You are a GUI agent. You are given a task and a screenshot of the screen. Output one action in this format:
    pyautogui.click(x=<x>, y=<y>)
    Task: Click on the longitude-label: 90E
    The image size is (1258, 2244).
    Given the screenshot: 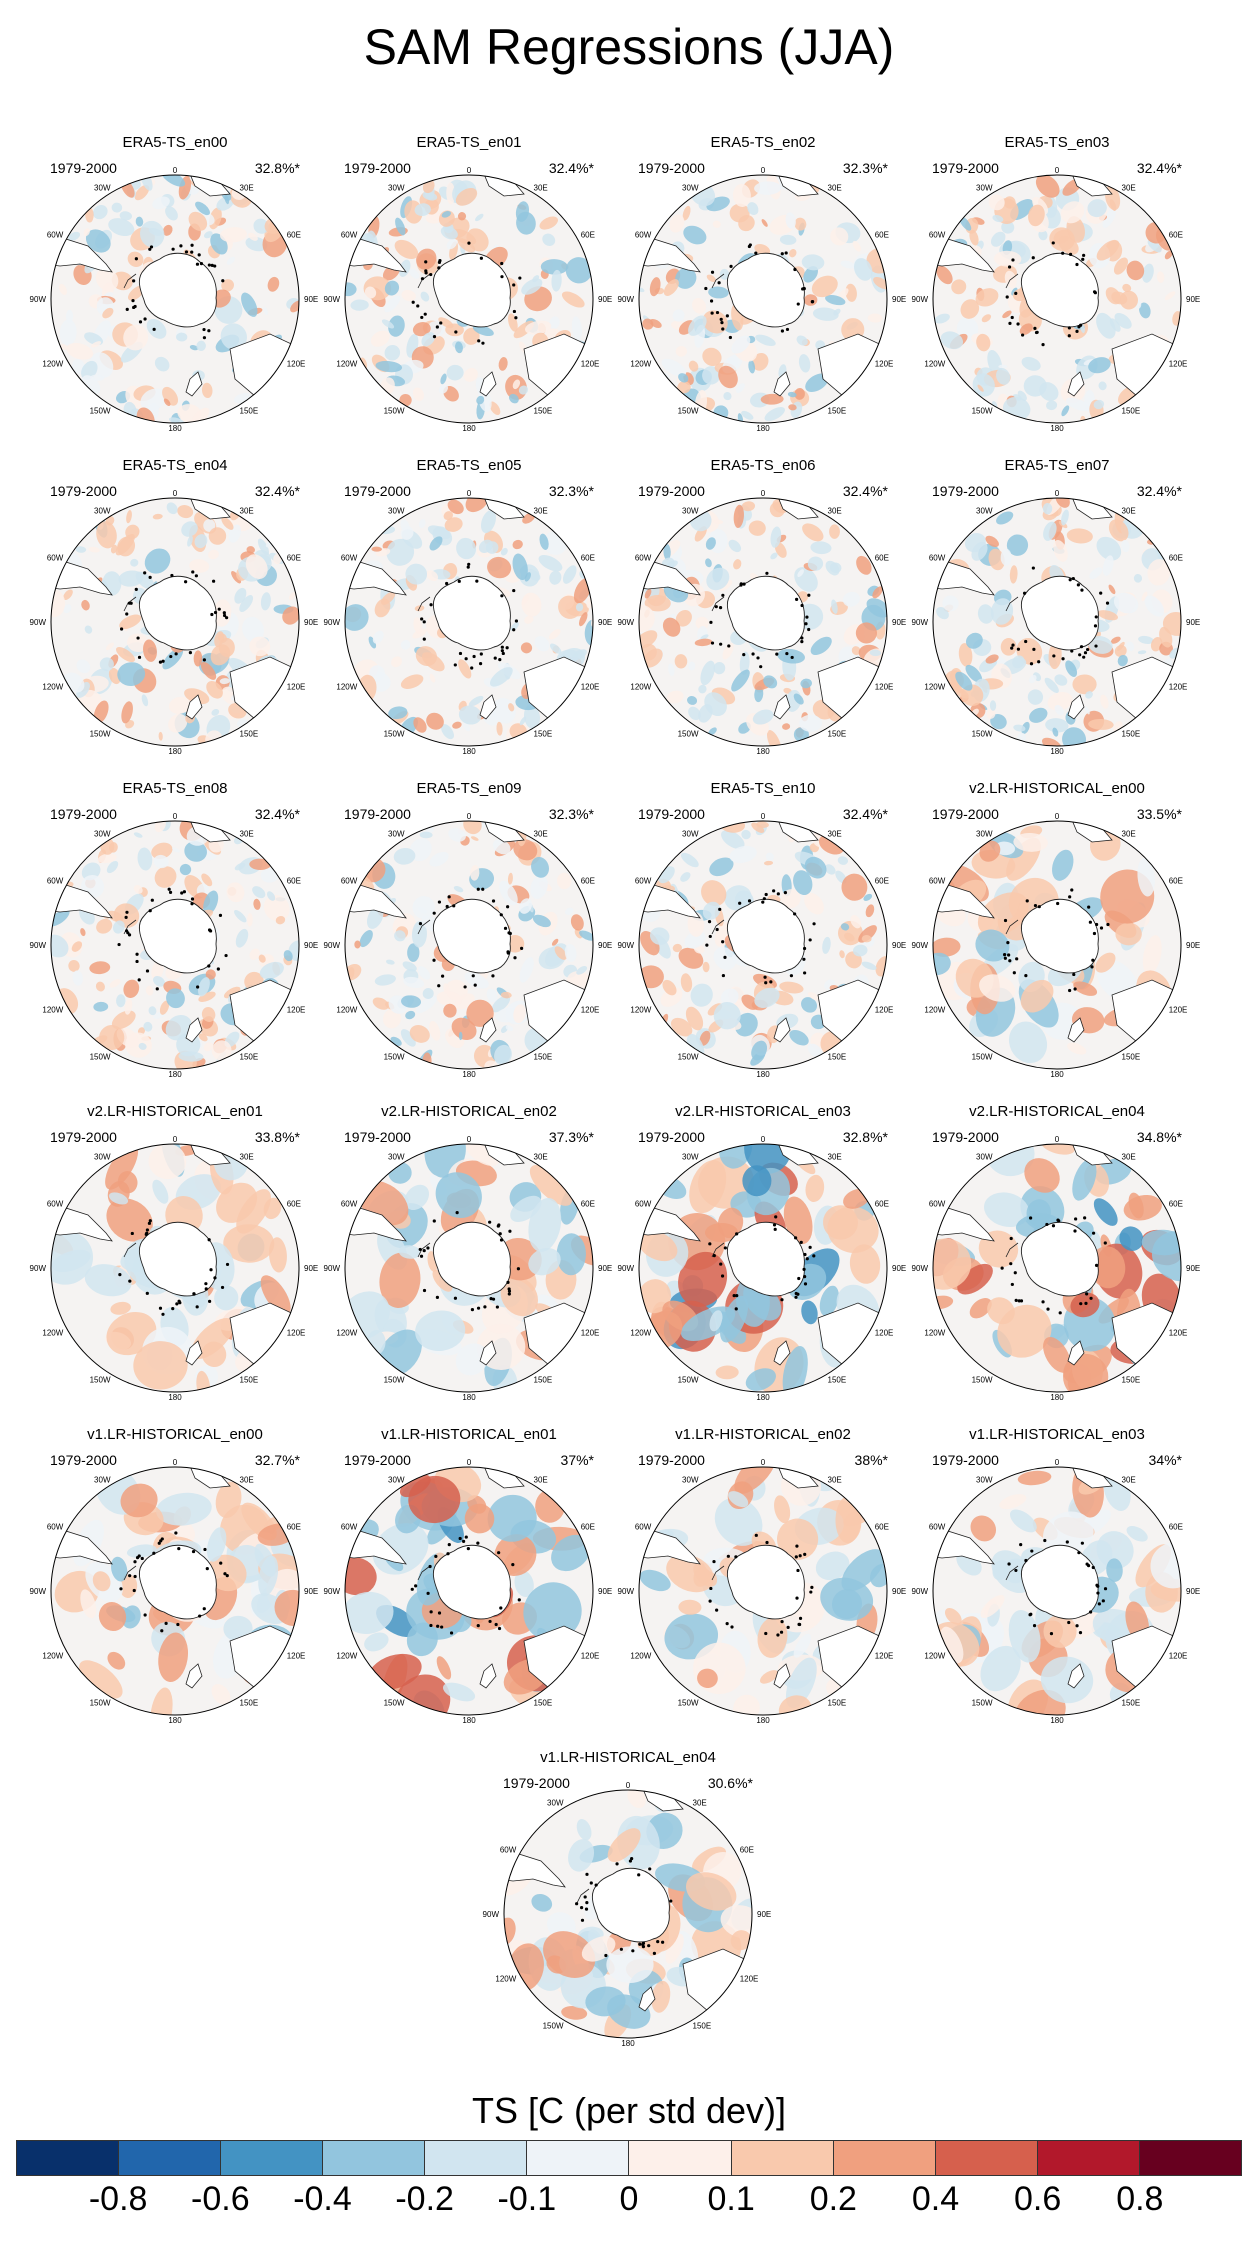 What is the action you would take?
    pyautogui.click(x=764, y=1914)
    